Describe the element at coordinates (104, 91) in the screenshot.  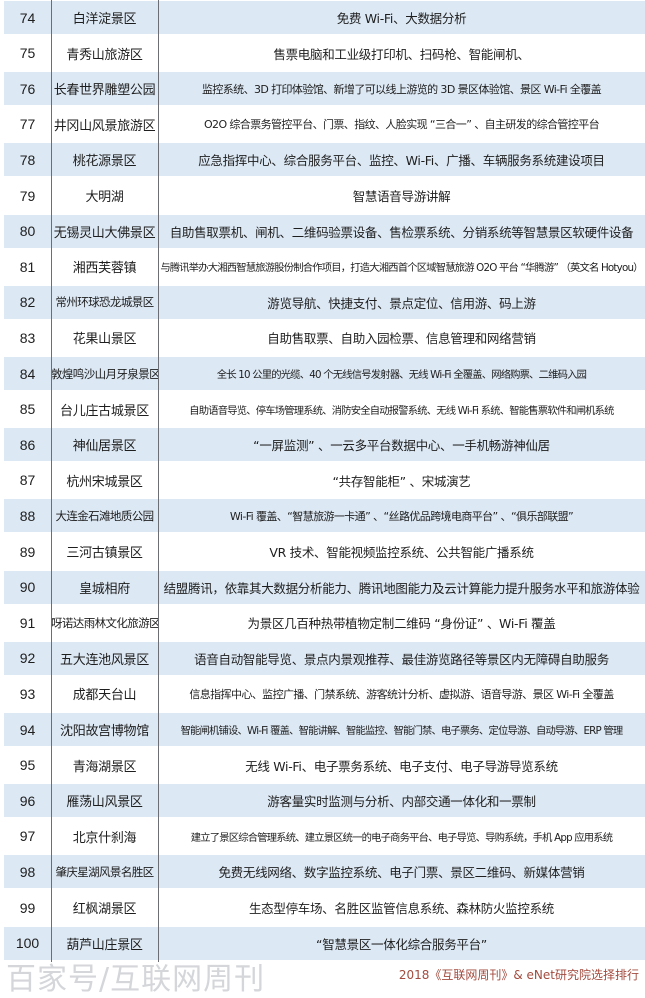
I see `scenic-area-name: 长春世界雕塑公园` at that location.